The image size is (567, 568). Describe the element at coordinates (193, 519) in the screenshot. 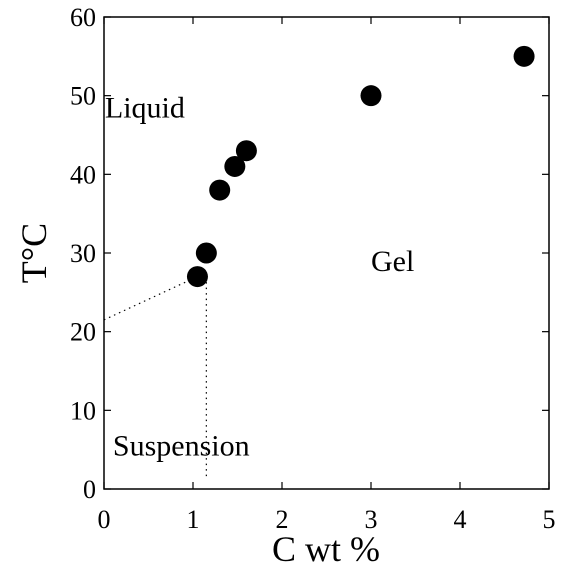

I see `x-tick-label: 1` at that location.